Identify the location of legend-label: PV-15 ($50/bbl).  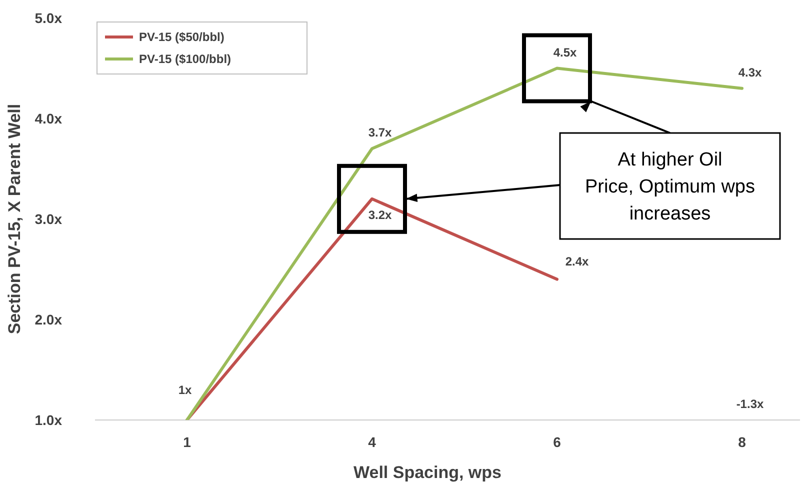
(181, 37).